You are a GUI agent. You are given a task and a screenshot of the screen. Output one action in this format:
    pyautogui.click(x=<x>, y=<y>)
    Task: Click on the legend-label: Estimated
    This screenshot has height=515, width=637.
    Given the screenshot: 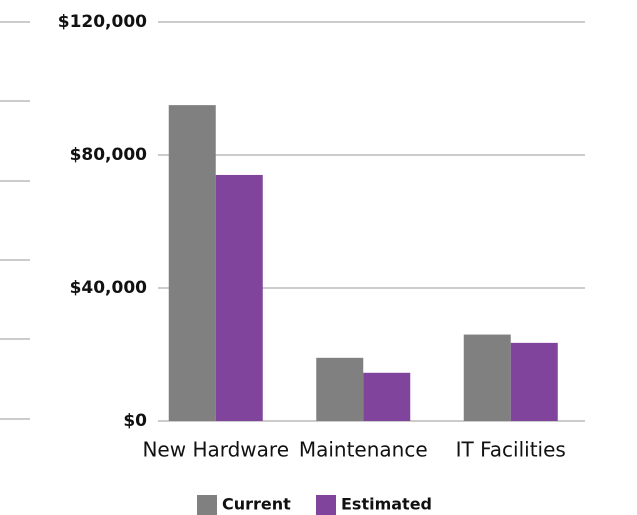 What is the action you would take?
    pyautogui.click(x=386, y=504)
    